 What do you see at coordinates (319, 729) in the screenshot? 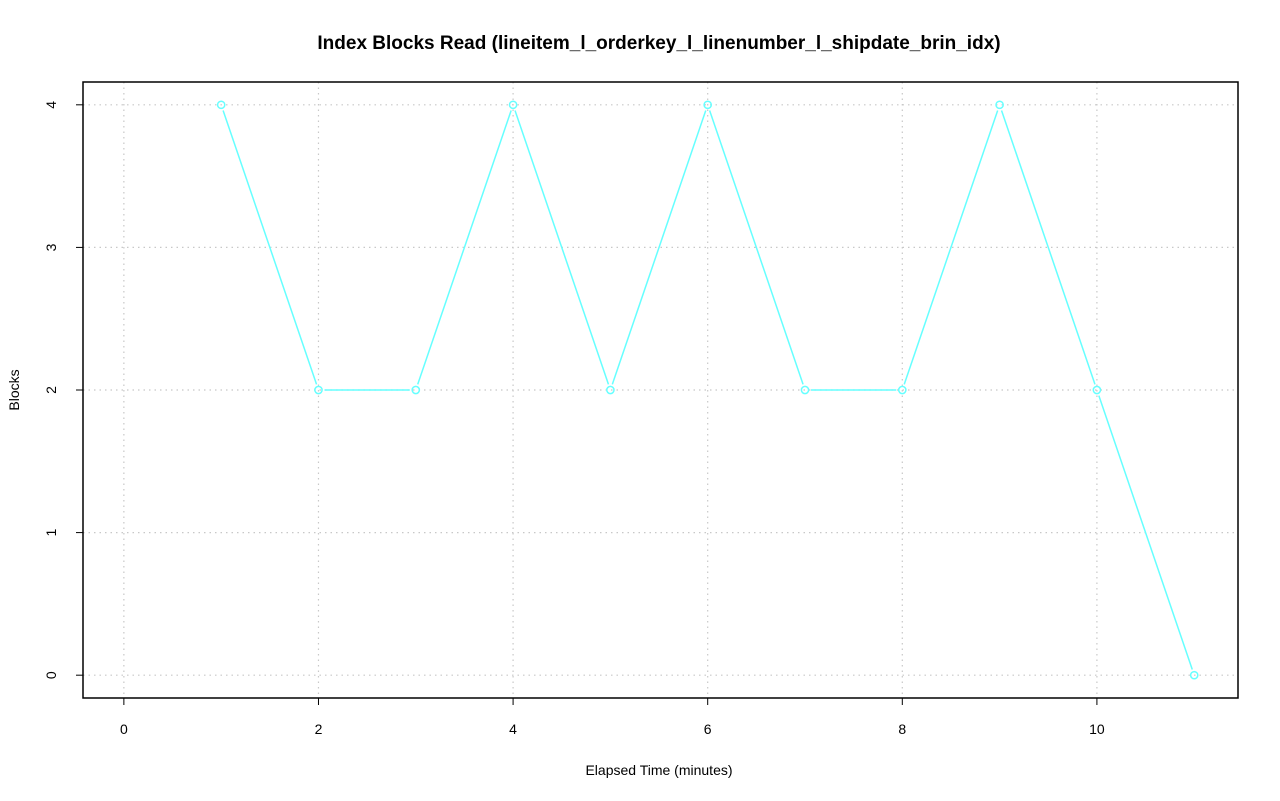
I see `x-tick-label: 2` at bounding box center [319, 729].